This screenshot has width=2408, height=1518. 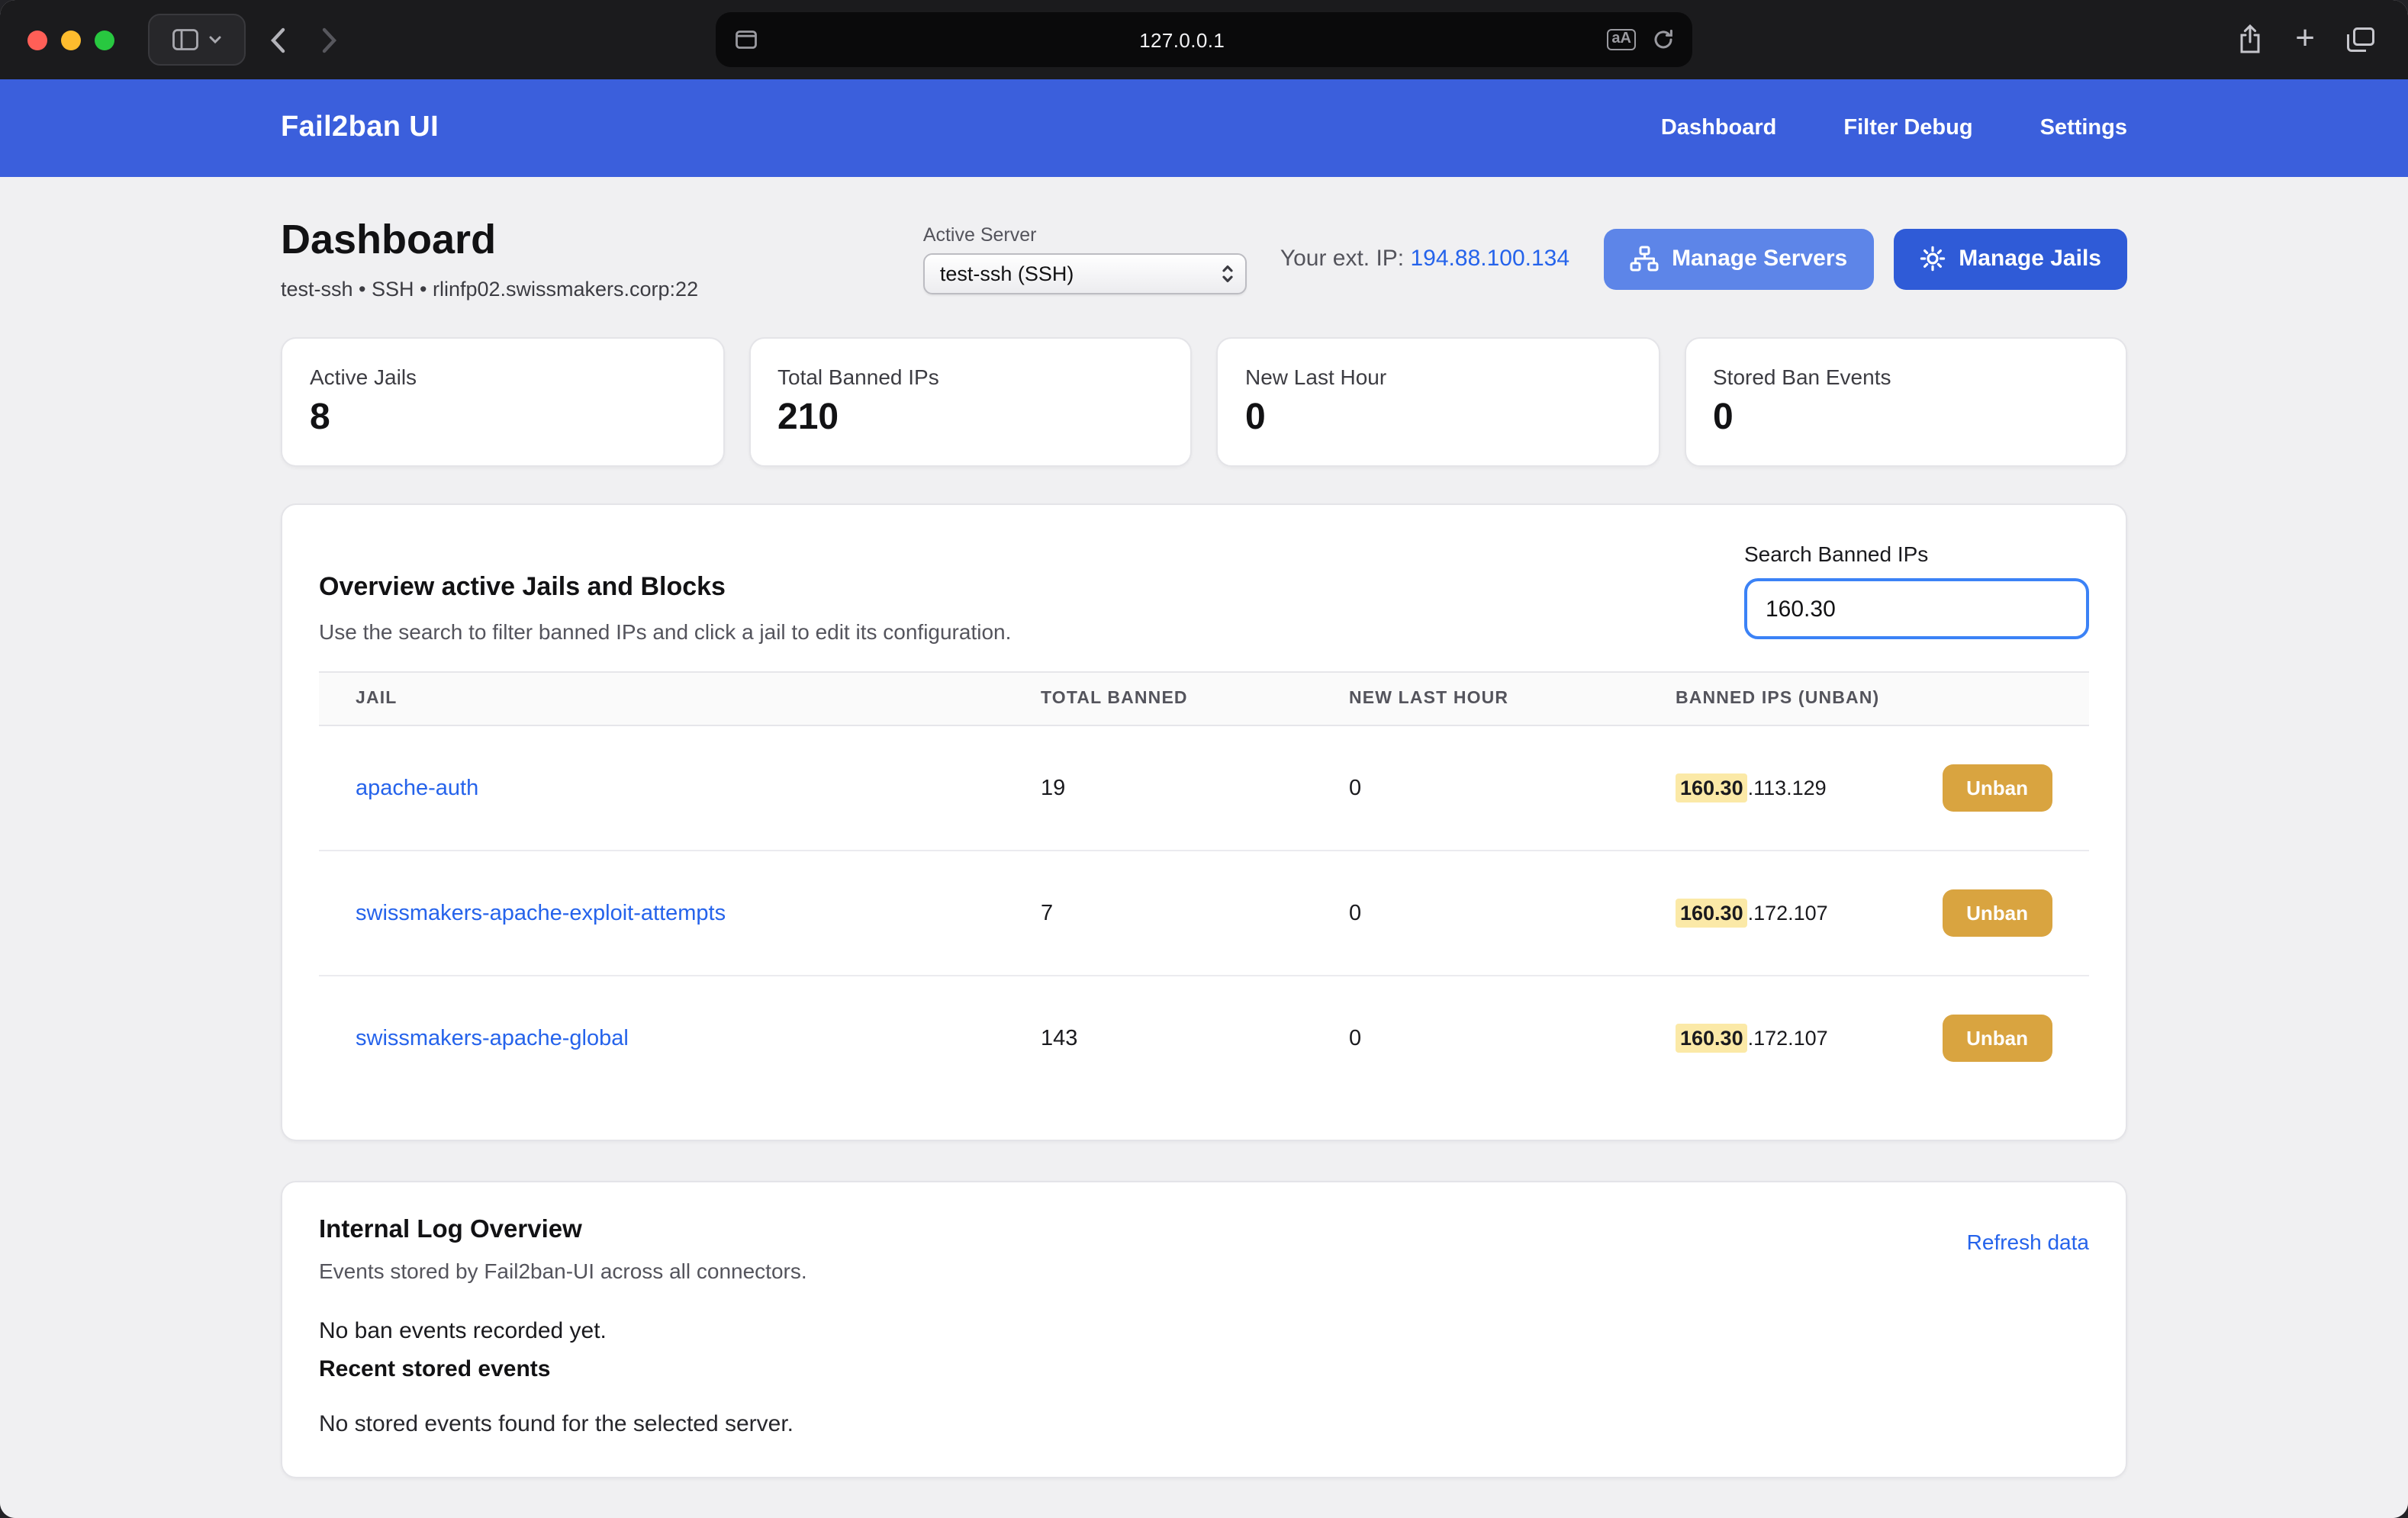 I want to click on traffic-lights, so click(x=57, y=40).